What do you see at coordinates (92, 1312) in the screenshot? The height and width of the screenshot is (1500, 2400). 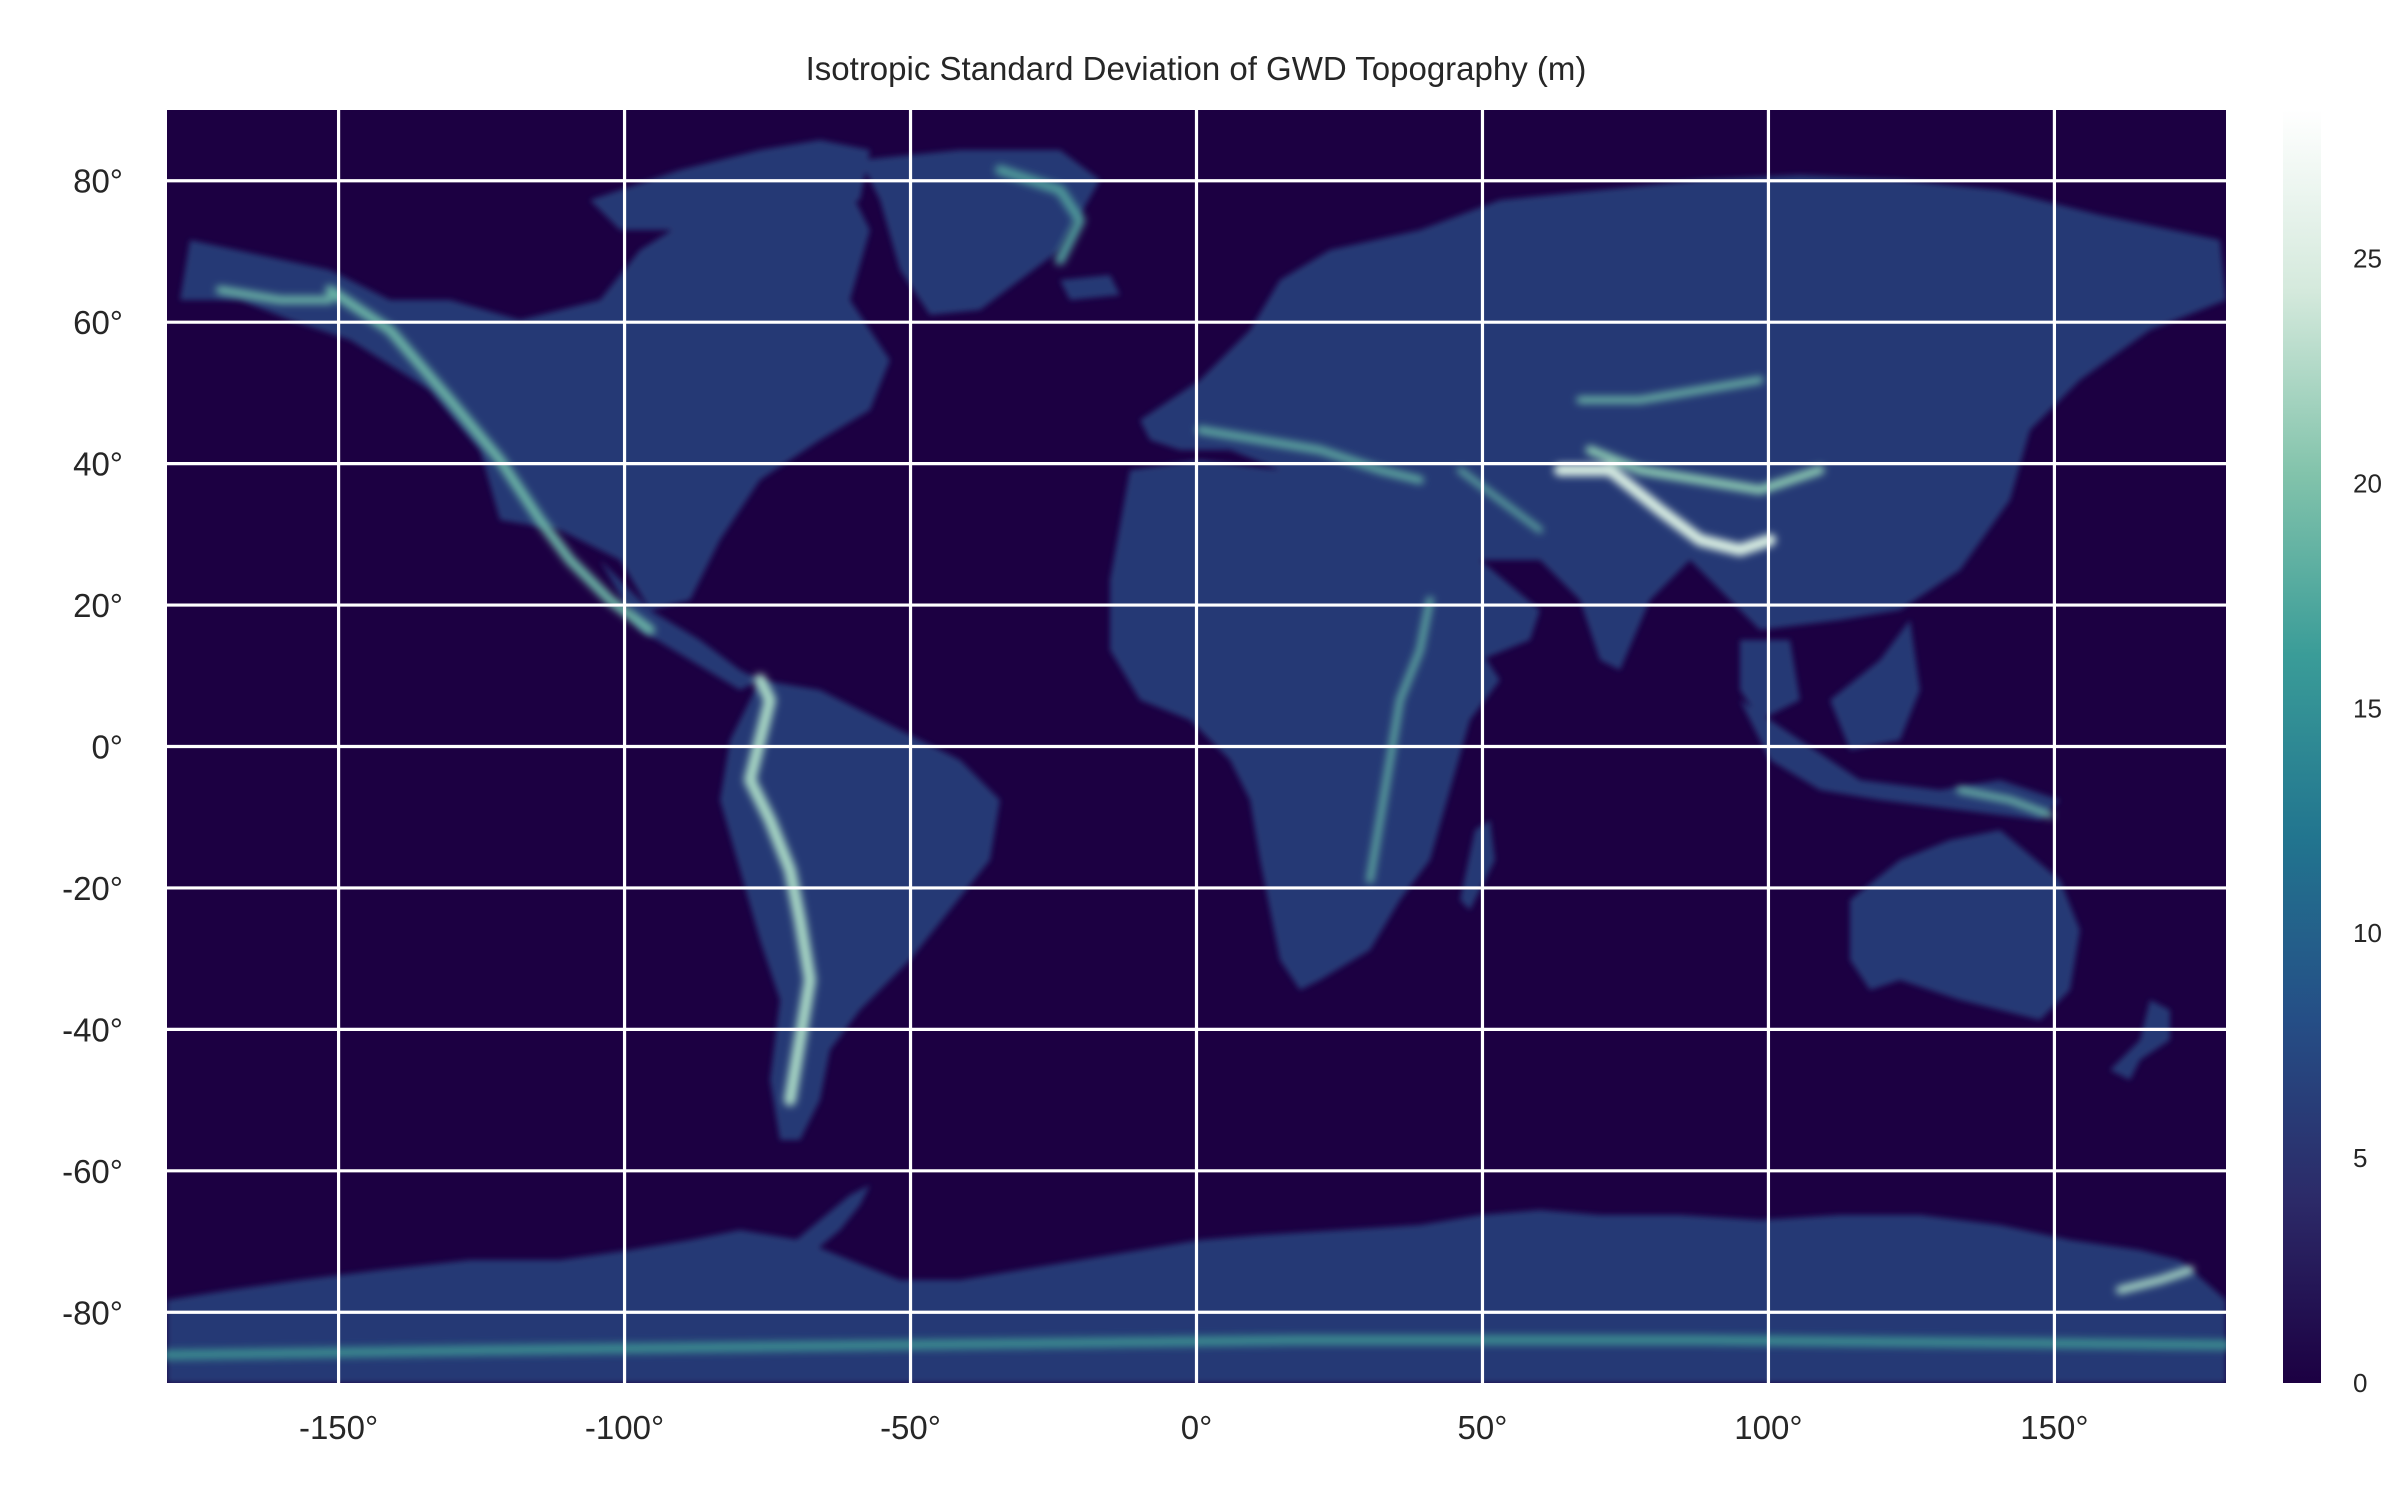 I see `y-tick-label: -80°` at bounding box center [92, 1312].